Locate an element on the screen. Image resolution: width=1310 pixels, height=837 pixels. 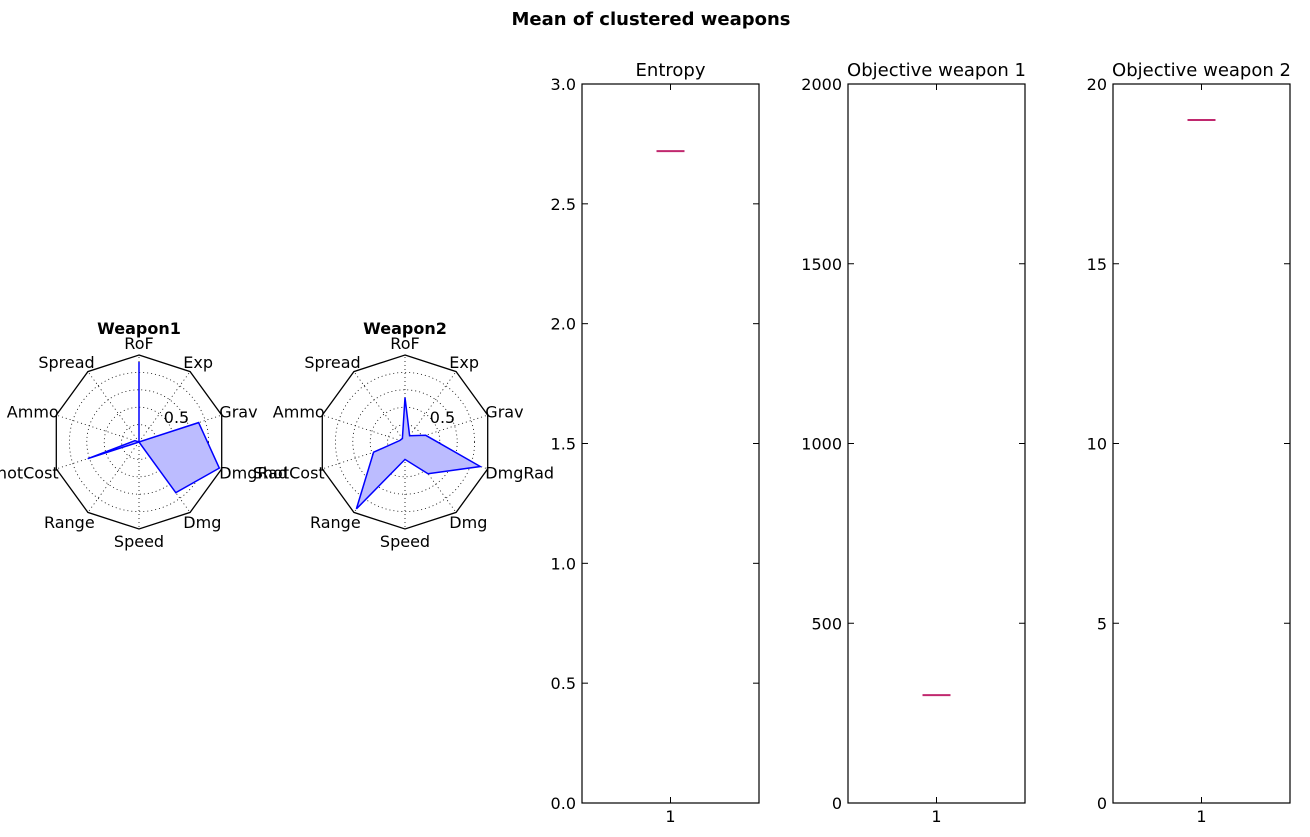
y-tick-label: 5 is located at coordinates (1102, 623).